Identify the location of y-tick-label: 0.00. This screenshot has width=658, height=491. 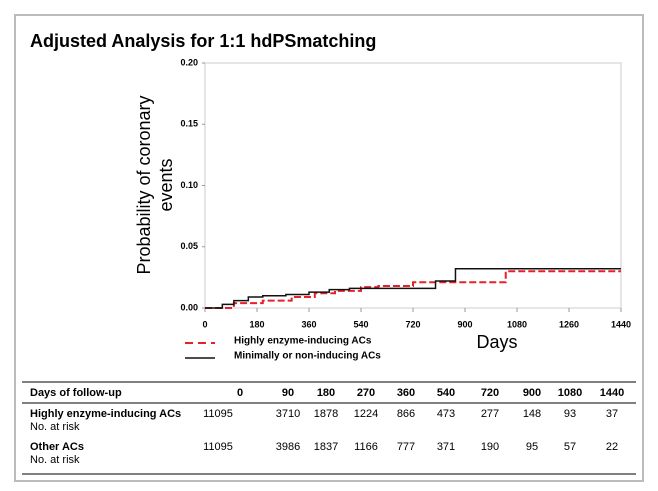
(189, 307).